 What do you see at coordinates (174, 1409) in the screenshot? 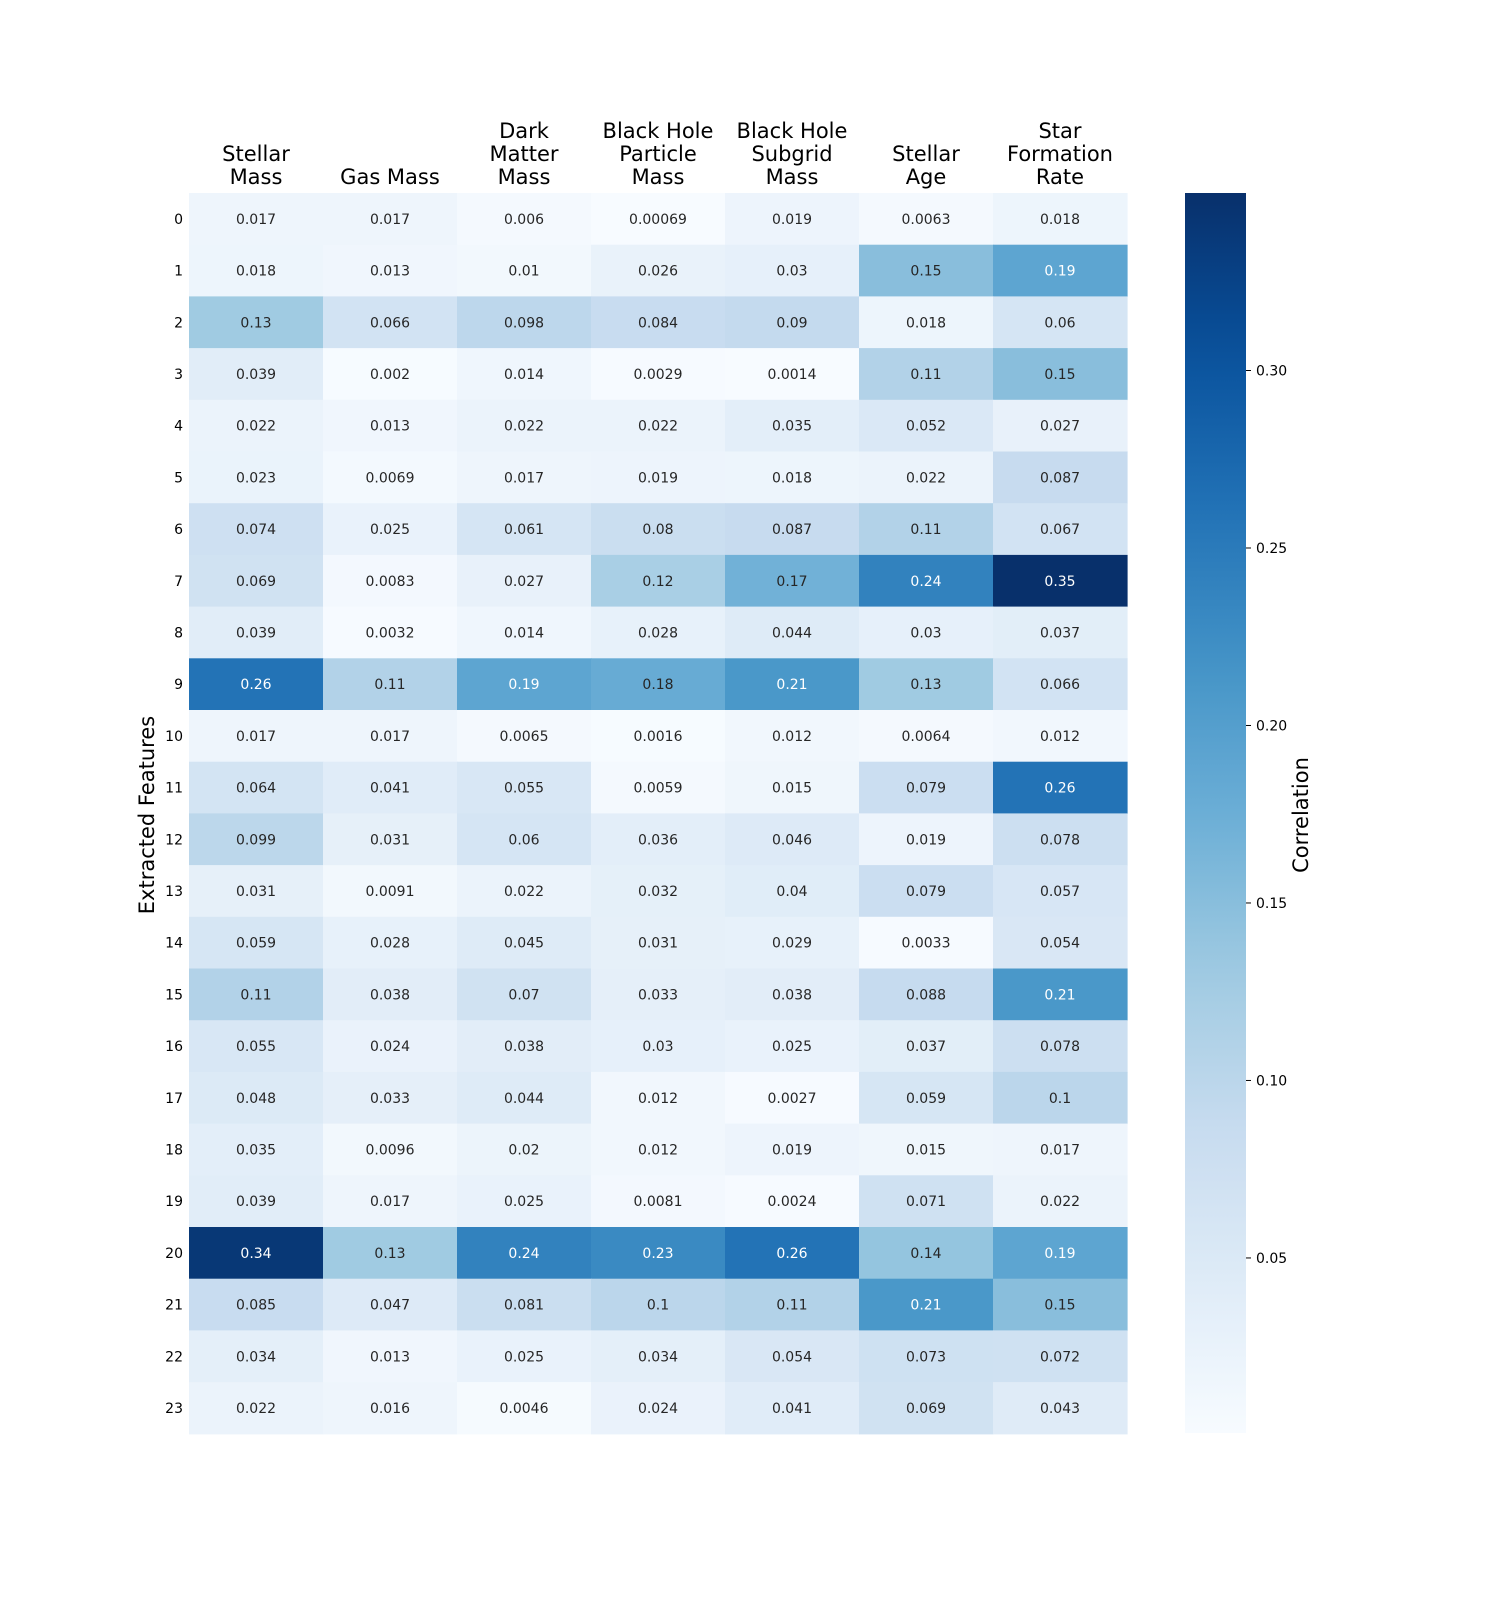
I see `row-label: 23` at bounding box center [174, 1409].